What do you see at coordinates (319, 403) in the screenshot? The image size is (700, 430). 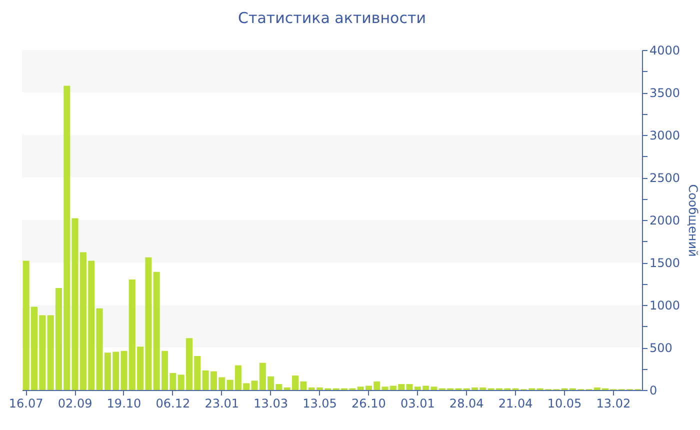 I see `x-tick-label: 13.05` at bounding box center [319, 403].